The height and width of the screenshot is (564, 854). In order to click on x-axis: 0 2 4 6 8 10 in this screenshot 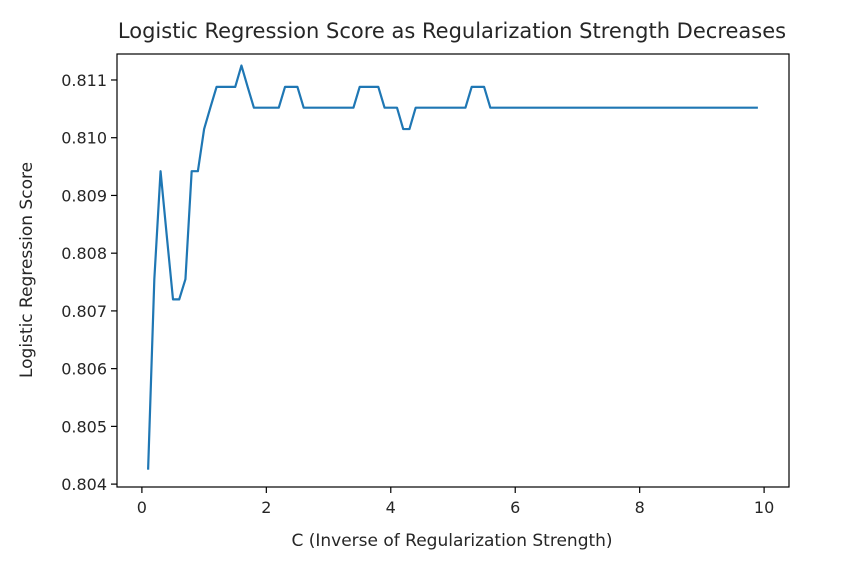, I will do `click(455, 502)`.